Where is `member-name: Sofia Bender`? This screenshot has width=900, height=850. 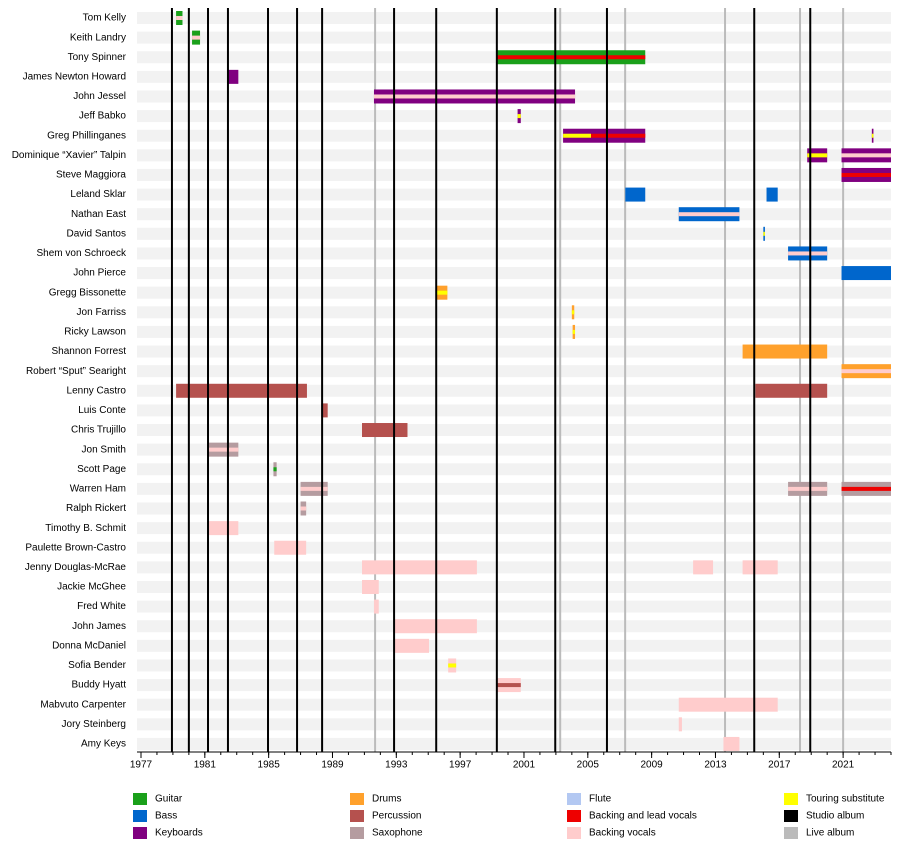 member-name: Sofia Bender is located at coordinates (97, 665).